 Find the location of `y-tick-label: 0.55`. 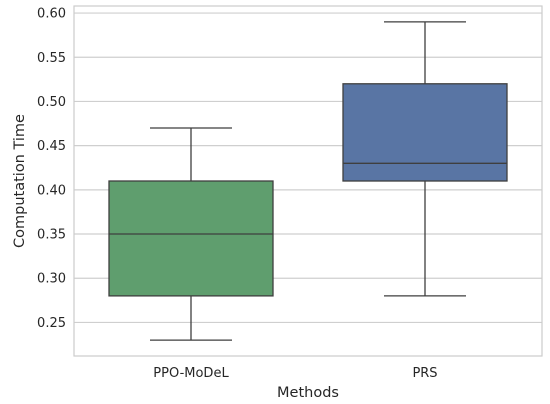

y-tick-label: 0.55 is located at coordinates (51, 58).